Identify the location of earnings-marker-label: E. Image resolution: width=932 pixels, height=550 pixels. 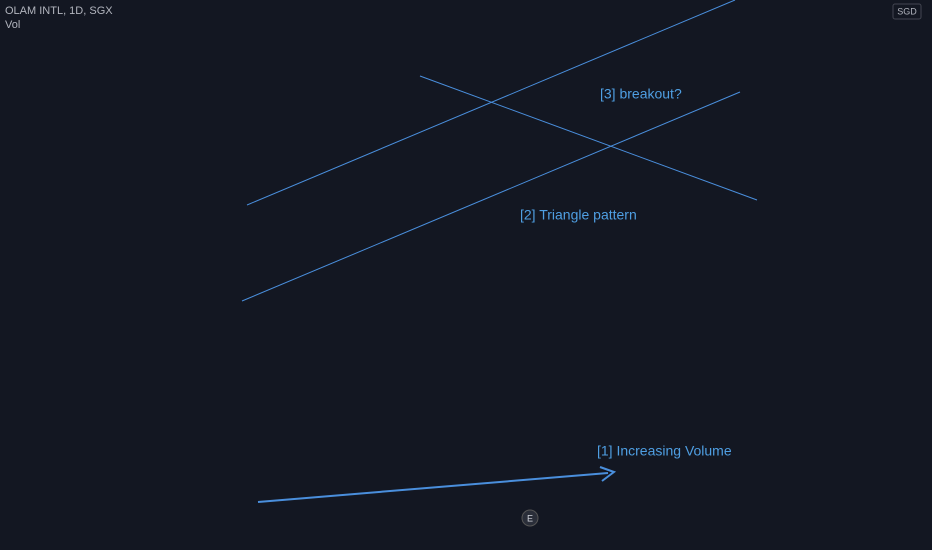
(530, 518).